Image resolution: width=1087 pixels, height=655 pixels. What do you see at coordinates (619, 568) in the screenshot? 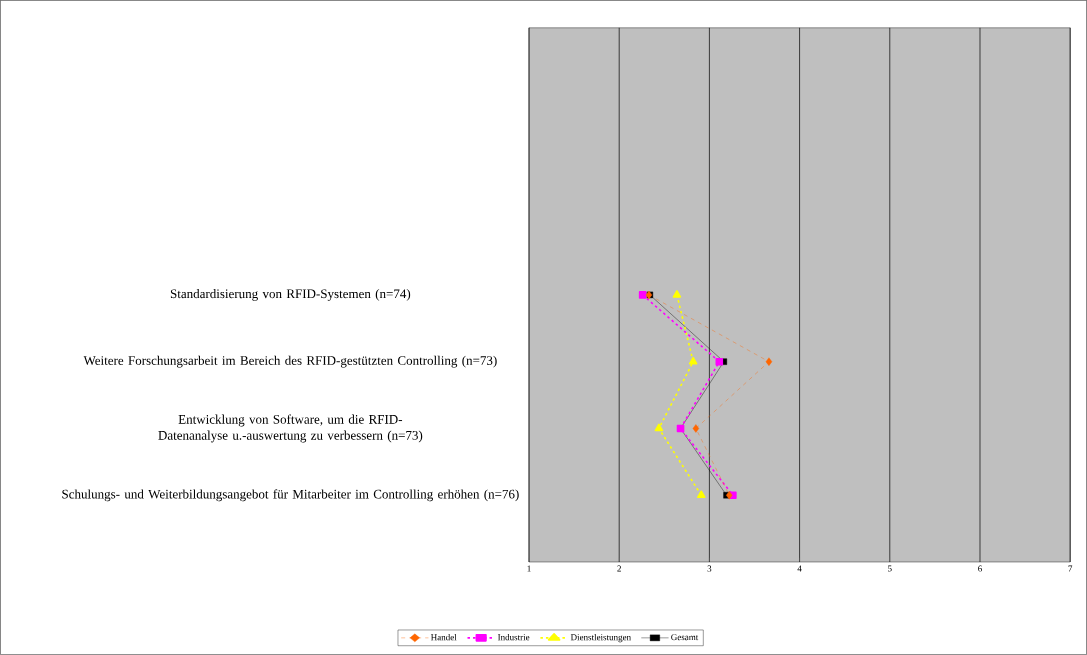
I see `x-tick-label: 2` at bounding box center [619, 568].